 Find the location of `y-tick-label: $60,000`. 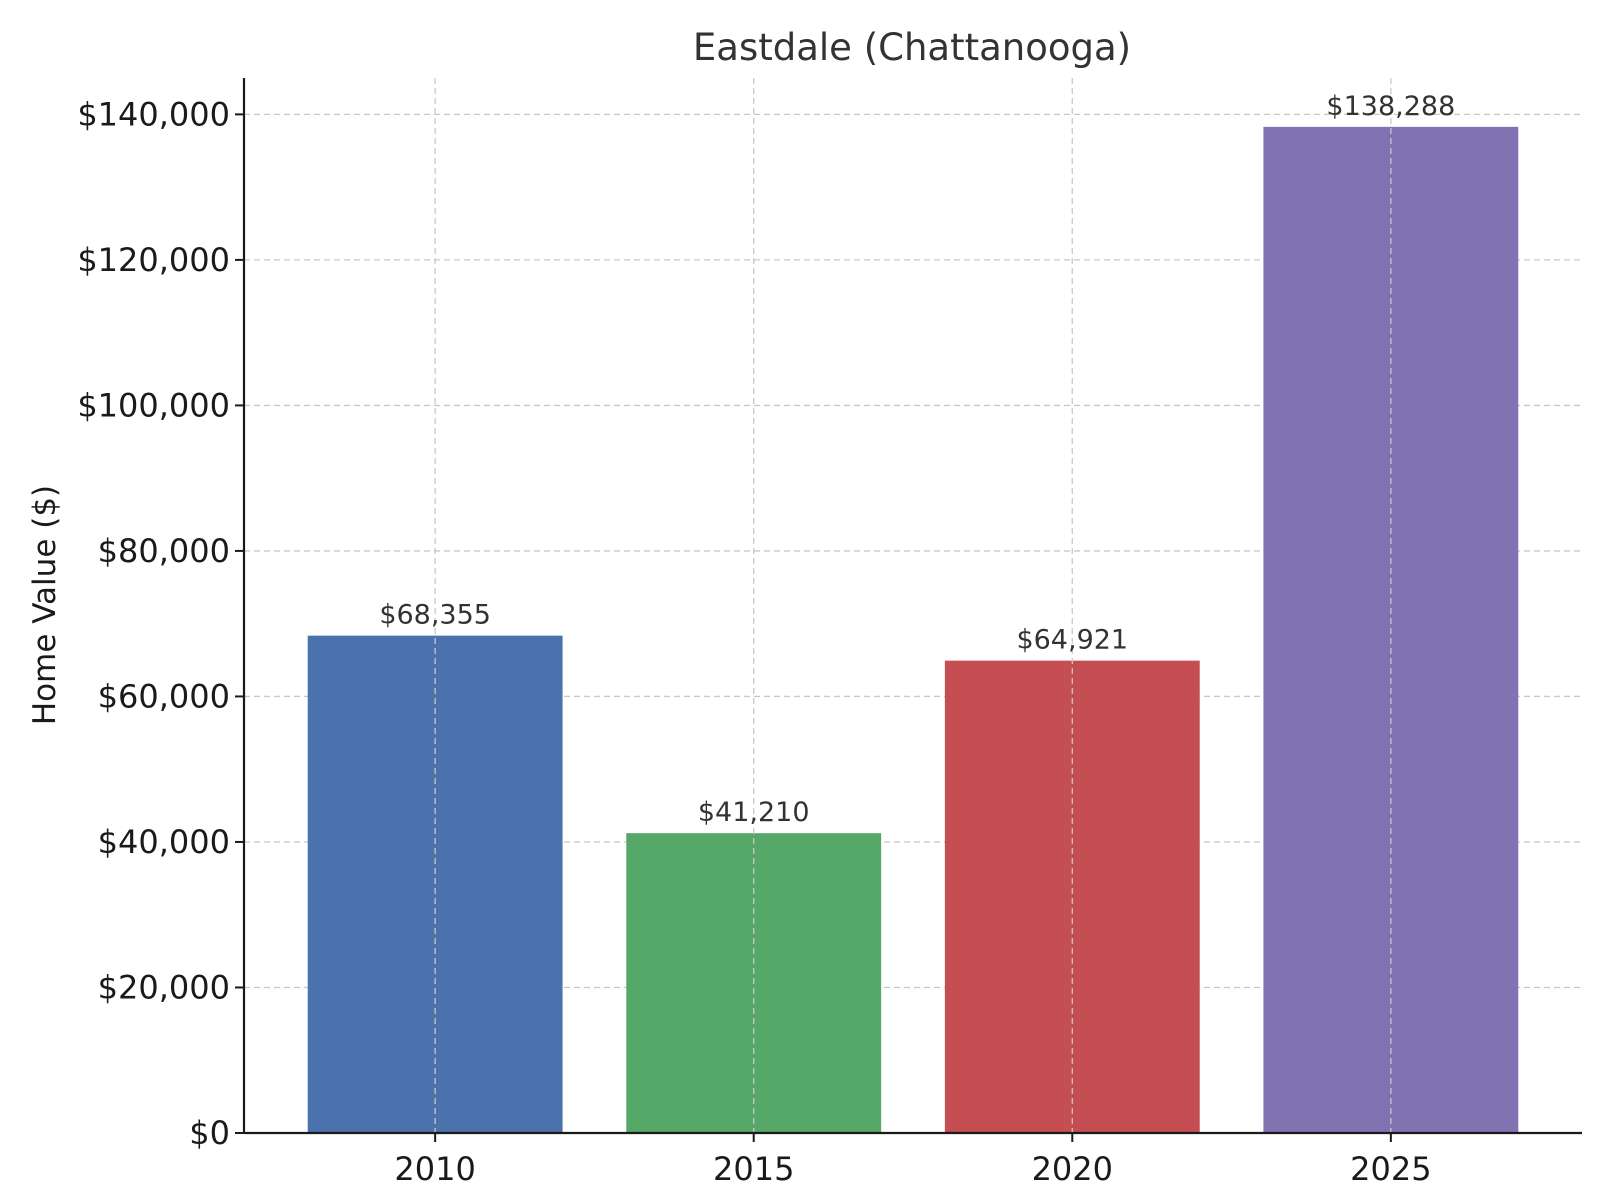

y-tick-label: $60,000 is located at coordinates (164, 696).